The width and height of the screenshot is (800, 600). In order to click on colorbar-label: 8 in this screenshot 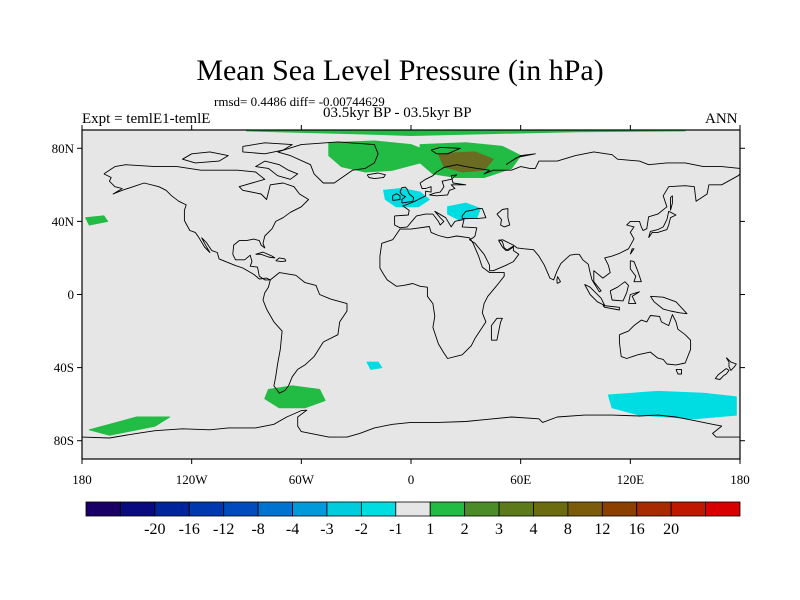, I will do `click(568, 529)`.